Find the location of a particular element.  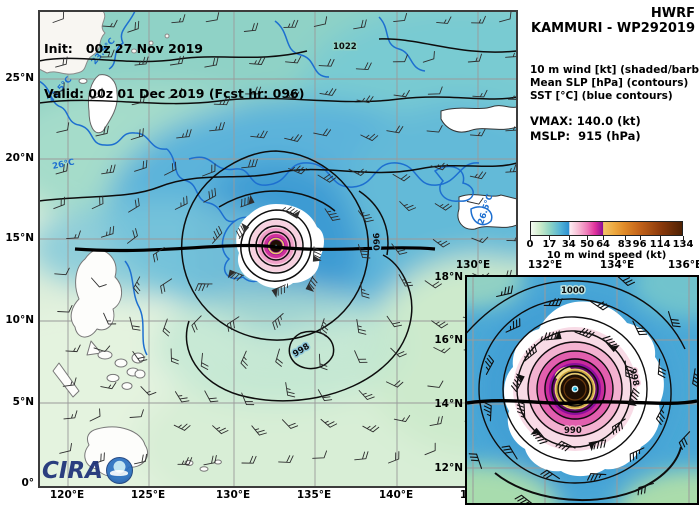

xtick-135e: 135°E is located at coordinates (314, 495).